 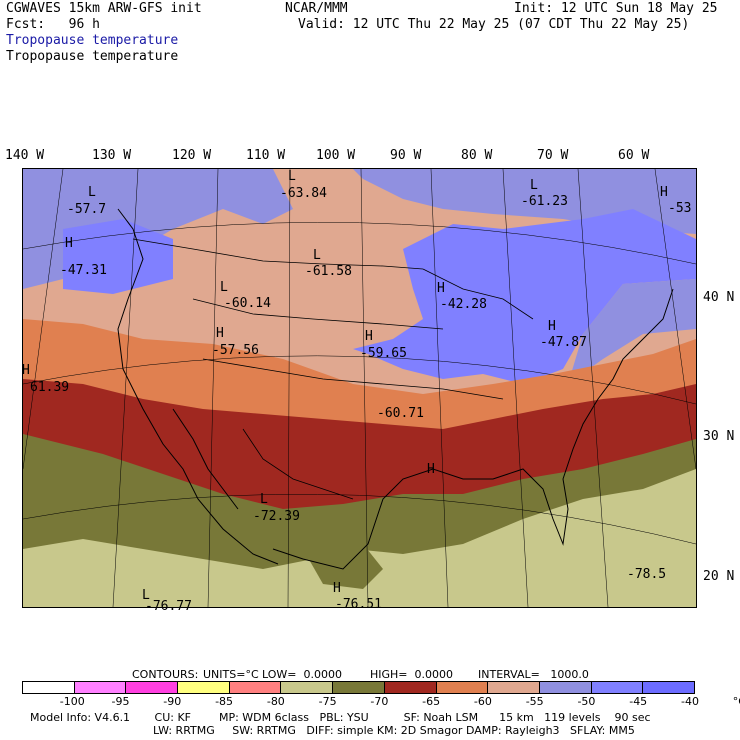 I want to click on colorbar-tick-label: -40, so click(x=690, y=701).